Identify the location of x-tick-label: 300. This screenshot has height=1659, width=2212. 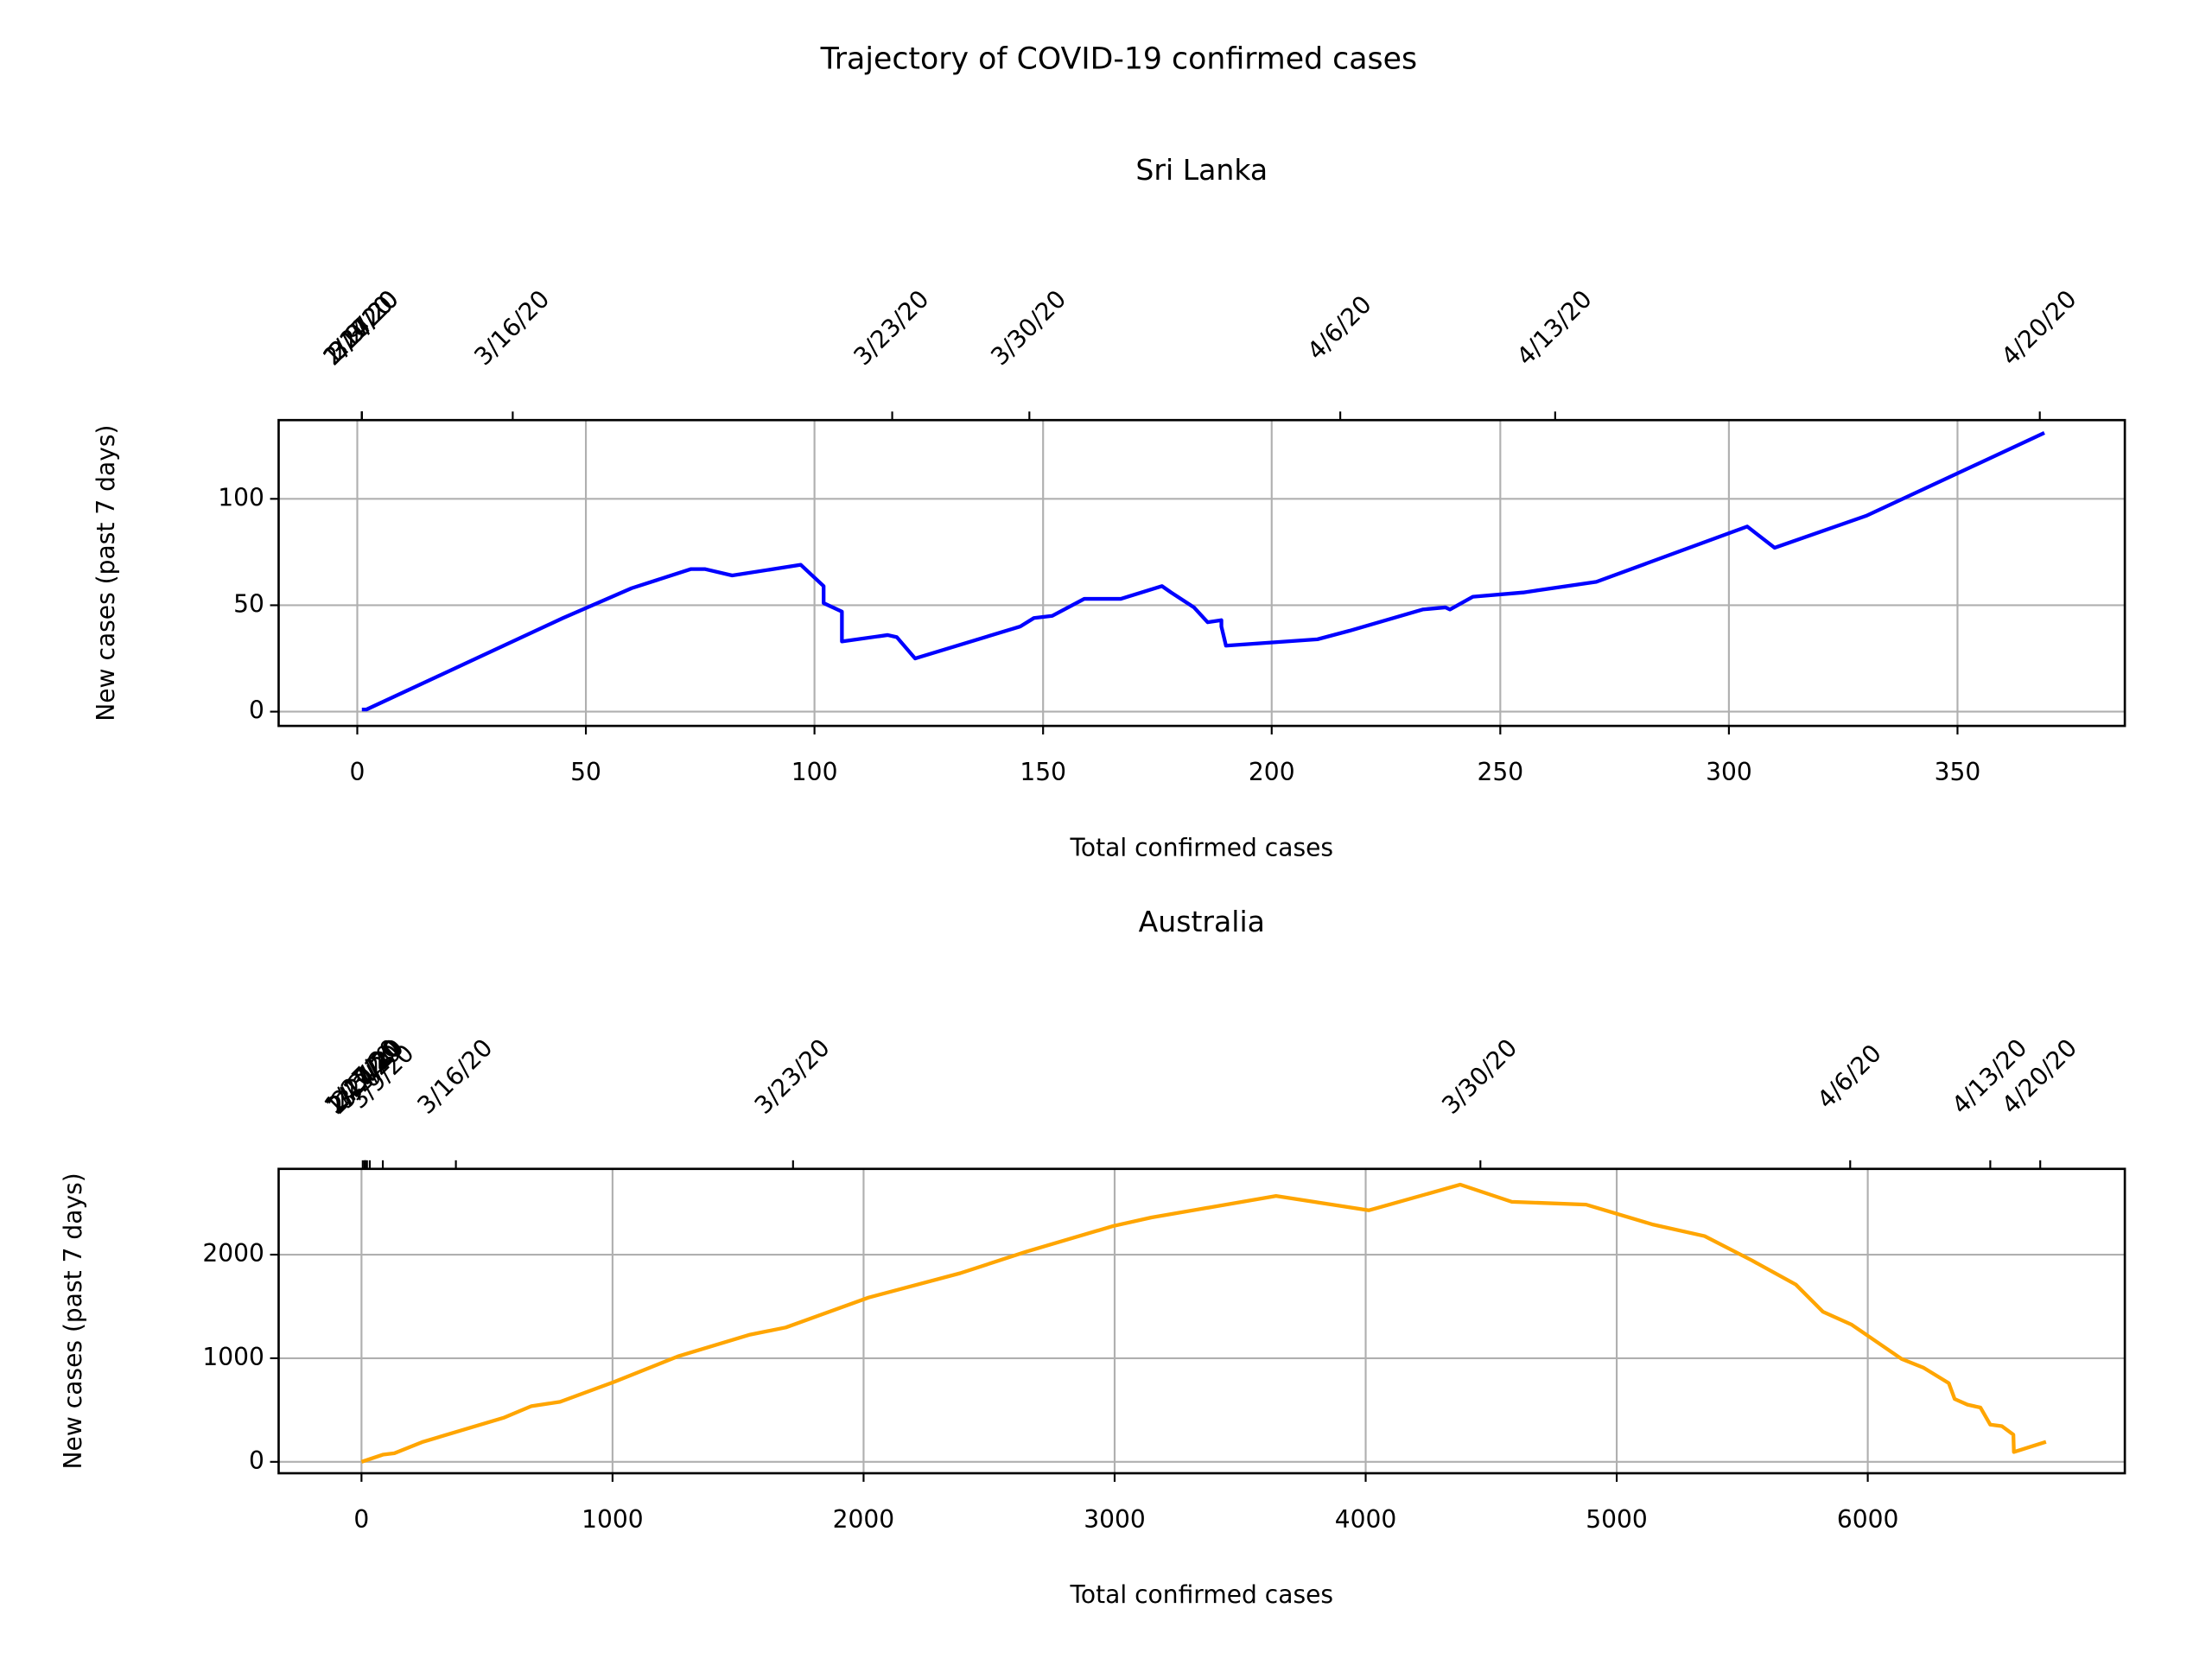
(1729, 772).